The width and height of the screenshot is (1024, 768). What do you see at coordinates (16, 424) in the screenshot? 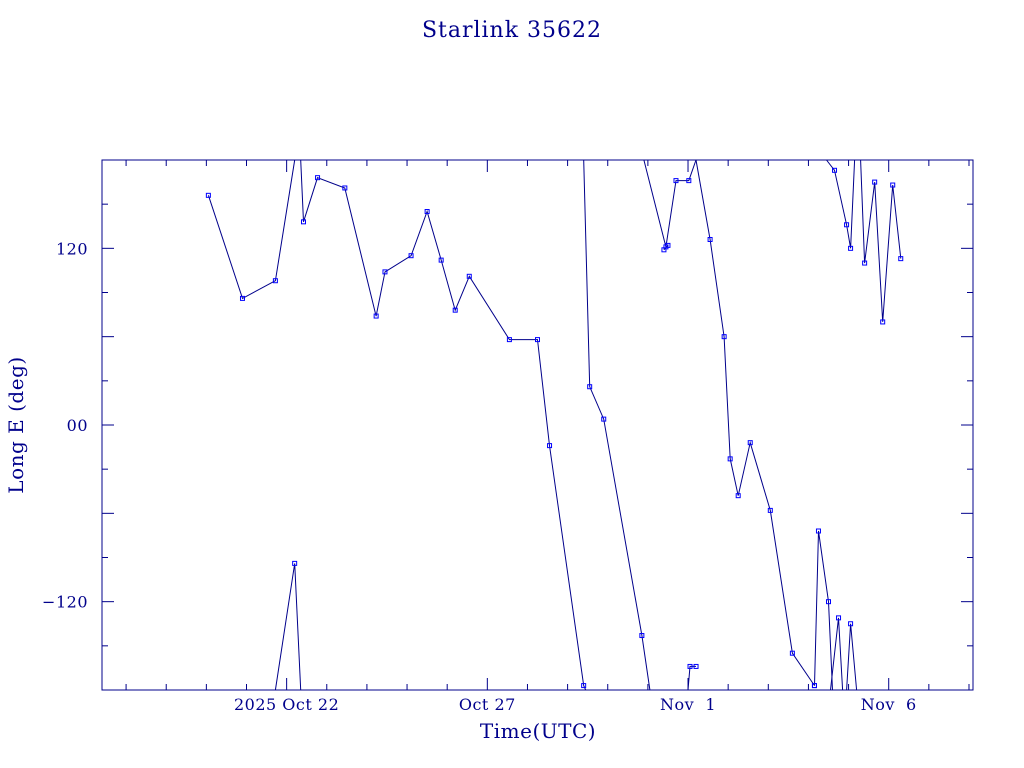
I see `y-axis-label: Long E (deg)` at bounding box center [16, 424].